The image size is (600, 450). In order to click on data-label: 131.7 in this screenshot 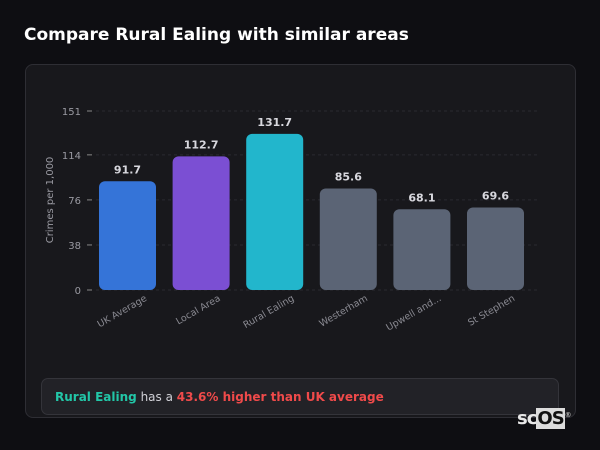, I will do `click(274, 122)`.